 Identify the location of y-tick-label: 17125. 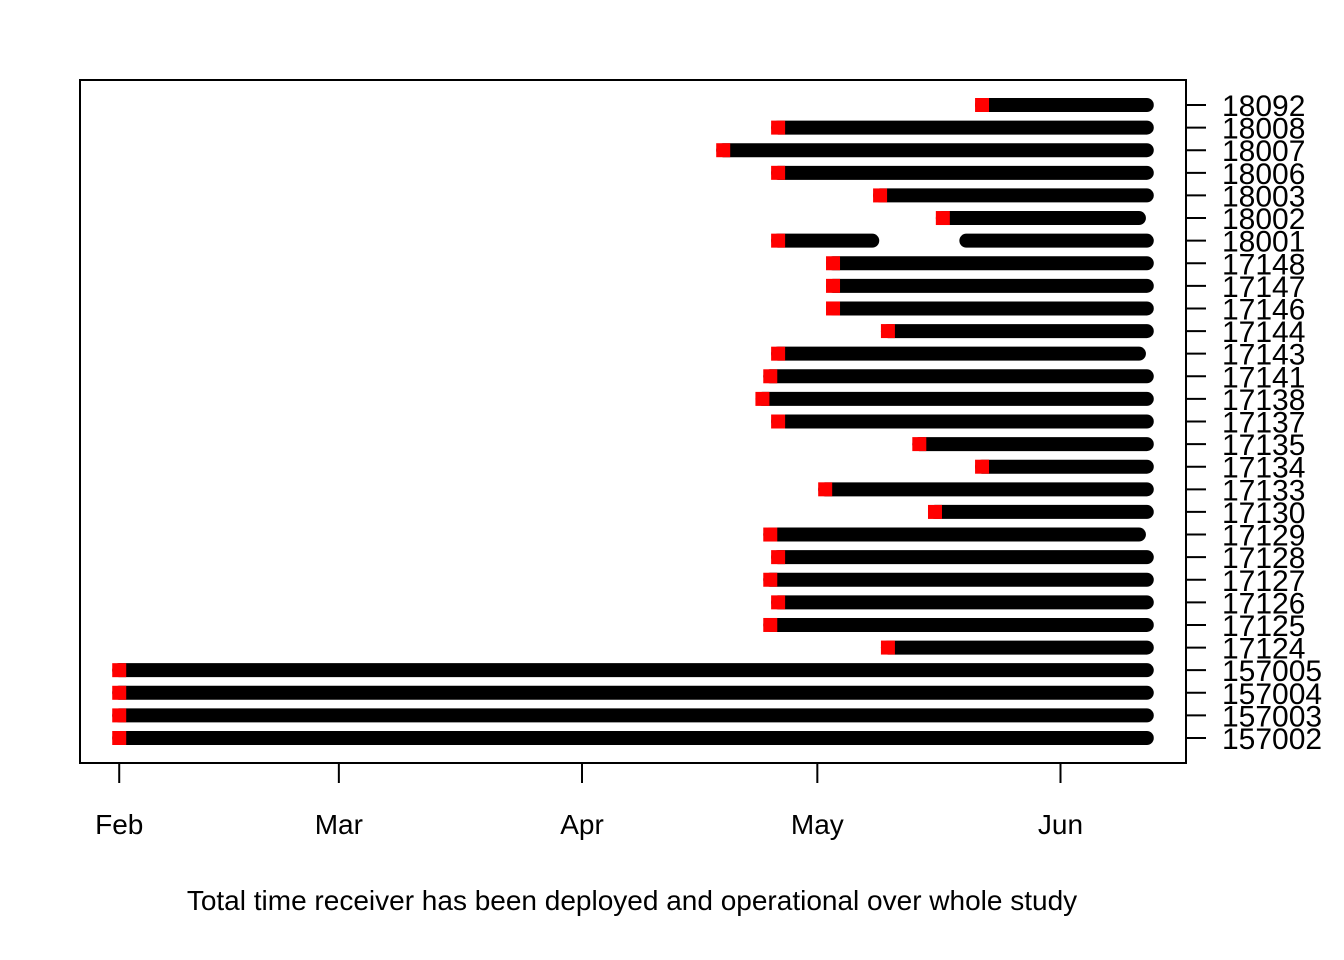
(1263, 626).